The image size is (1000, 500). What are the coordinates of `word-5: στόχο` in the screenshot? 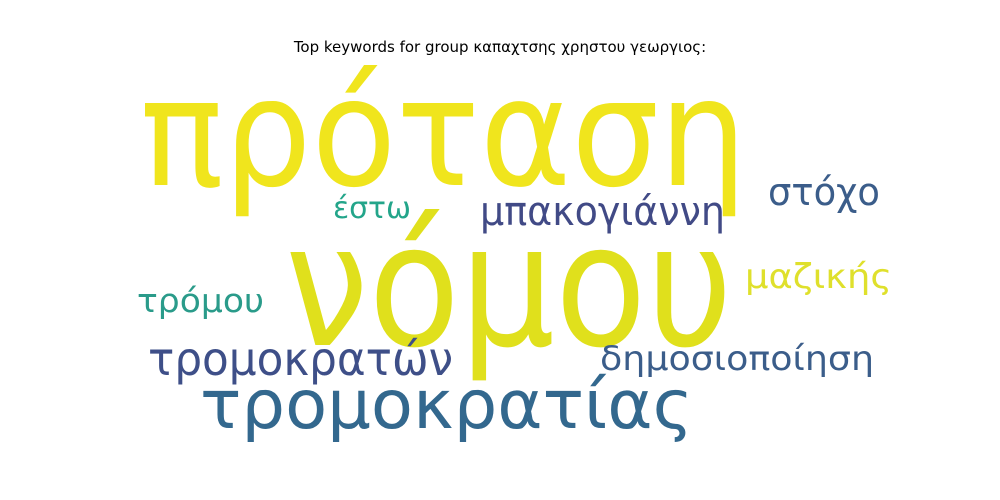 It's located at (824, 192).